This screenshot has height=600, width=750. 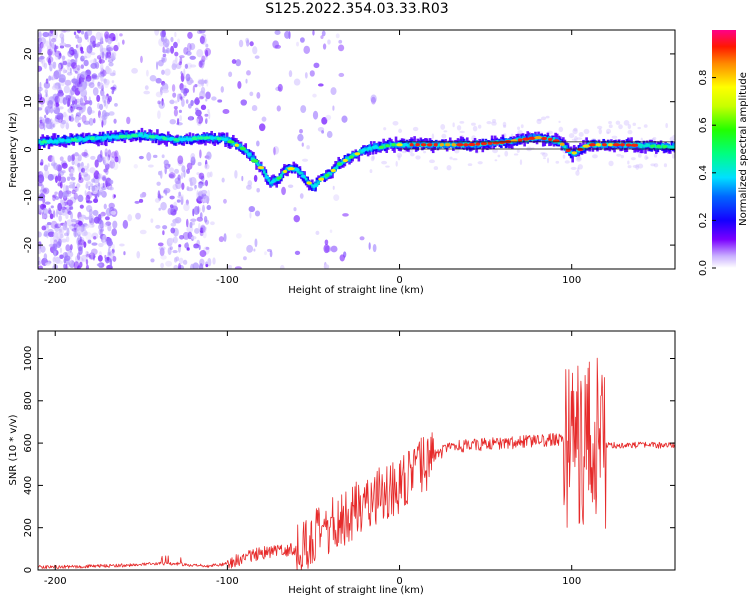 I want to click on figure-title: S125.2022.354.03.33.R03, so click(x=357, y=9).